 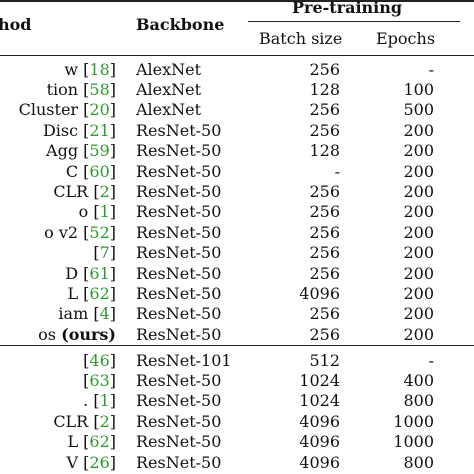 I want to click on method-cell: Cluster [20], so click(x=67, y=110).